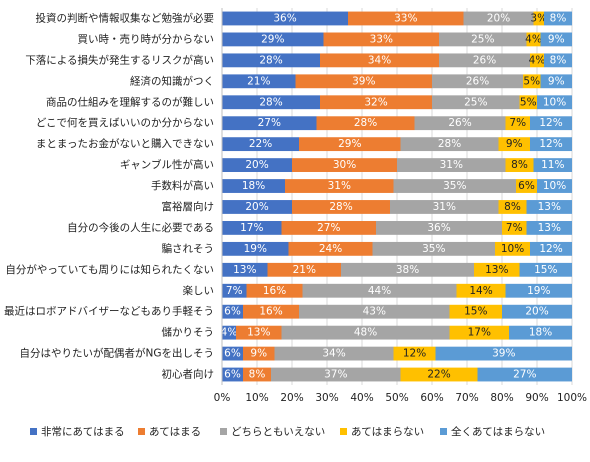 The width and height of the screenshot is (590, 462). Describe the element at coordinates (117, 353) in the screenshot. I see `category-label: 自分はやりたいが配偶者がNGを出しそう` at that location.